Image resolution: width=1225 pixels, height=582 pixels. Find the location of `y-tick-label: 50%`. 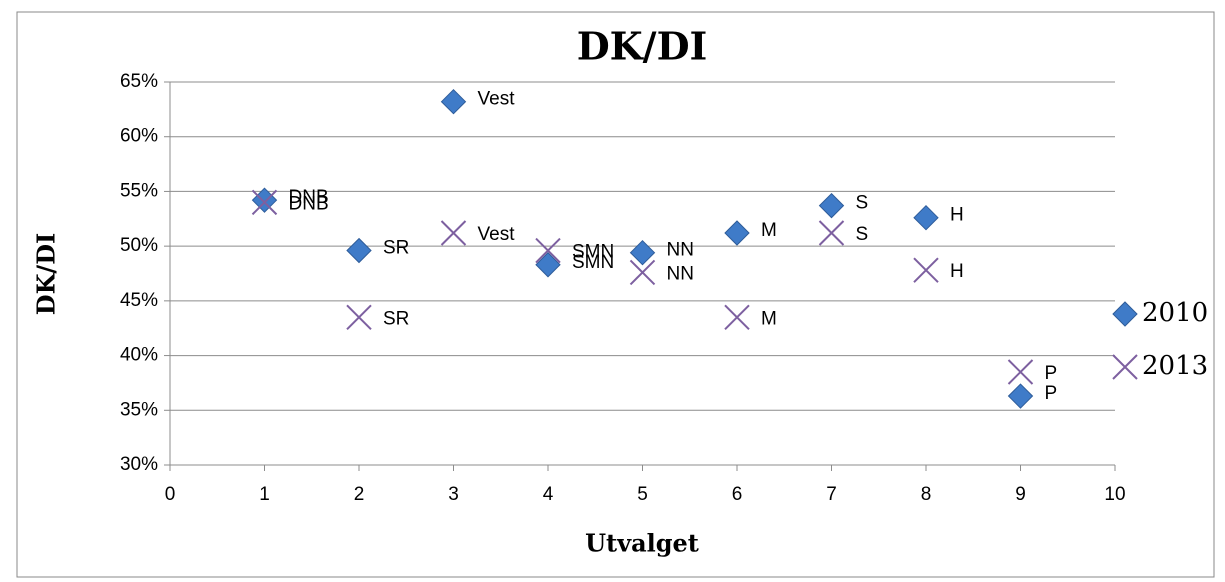

y-tick-label: 50% is located at coordinates (139, 245).